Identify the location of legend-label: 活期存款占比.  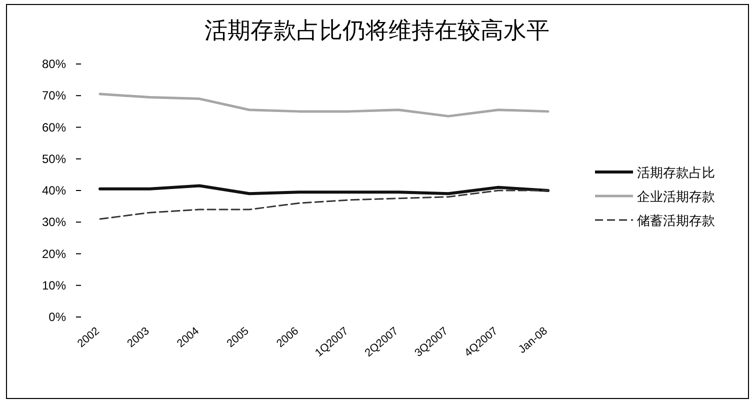
(676, 173).